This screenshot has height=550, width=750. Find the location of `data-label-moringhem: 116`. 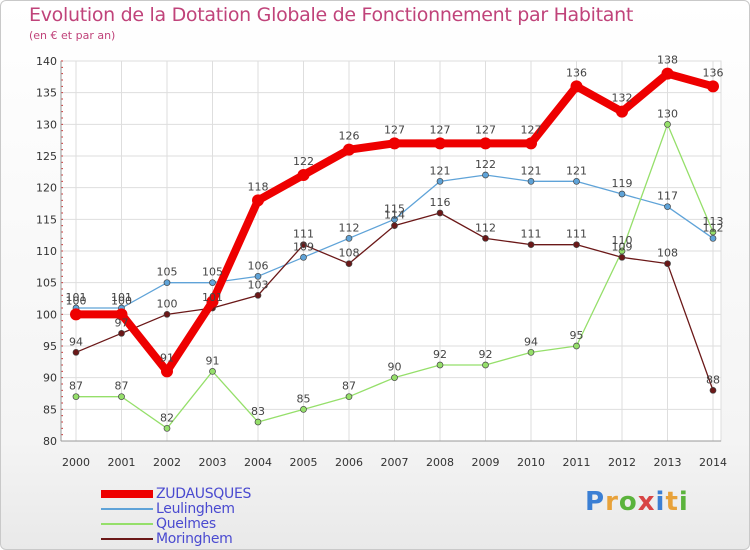

data-label-moringhem: 116 is located at coordinates (440, 202).